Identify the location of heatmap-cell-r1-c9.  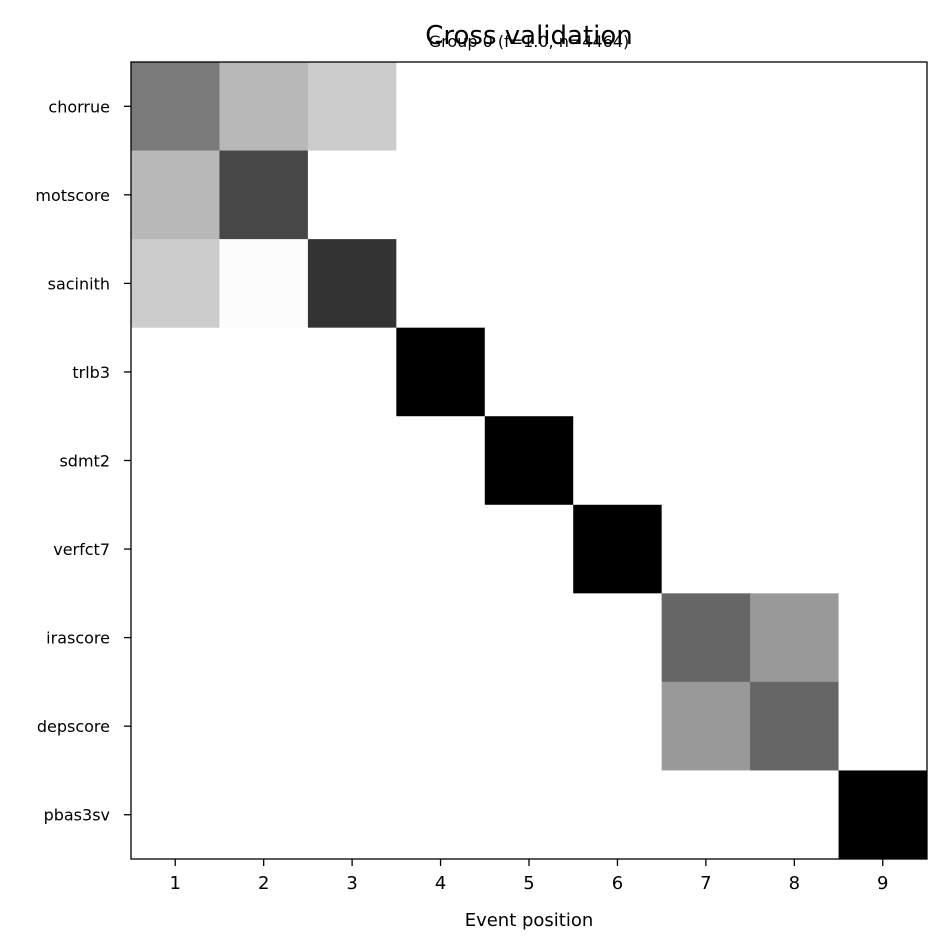
(883, 107).